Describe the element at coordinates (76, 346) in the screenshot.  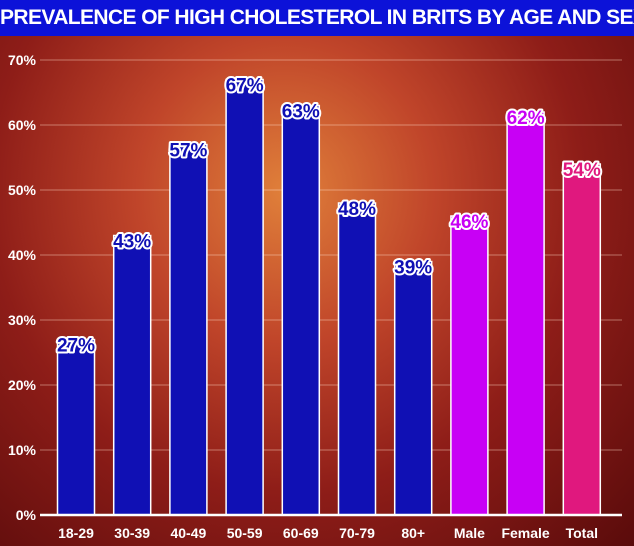
I see `data-label: 27%` at that location.